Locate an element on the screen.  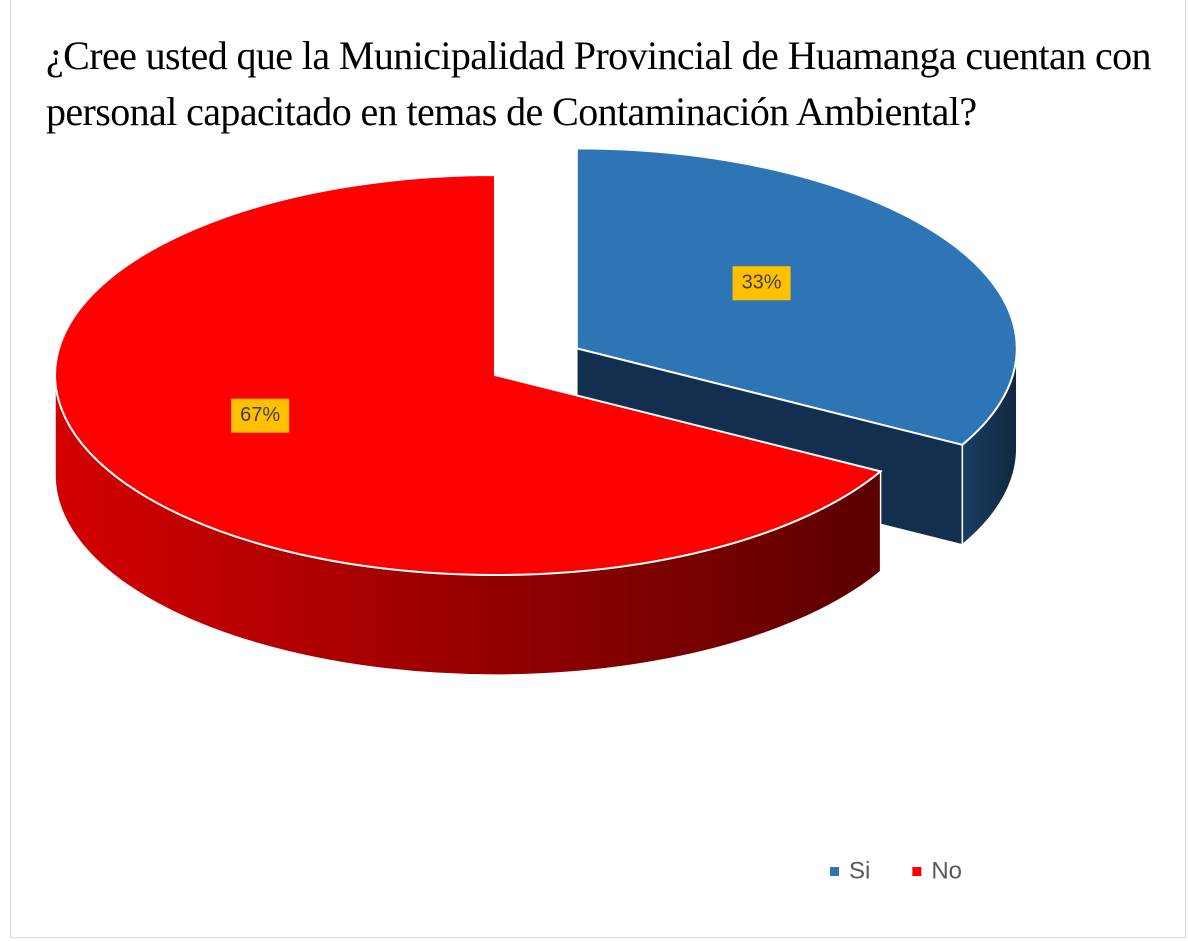
pie-slice is located at coordinates (796, 296).